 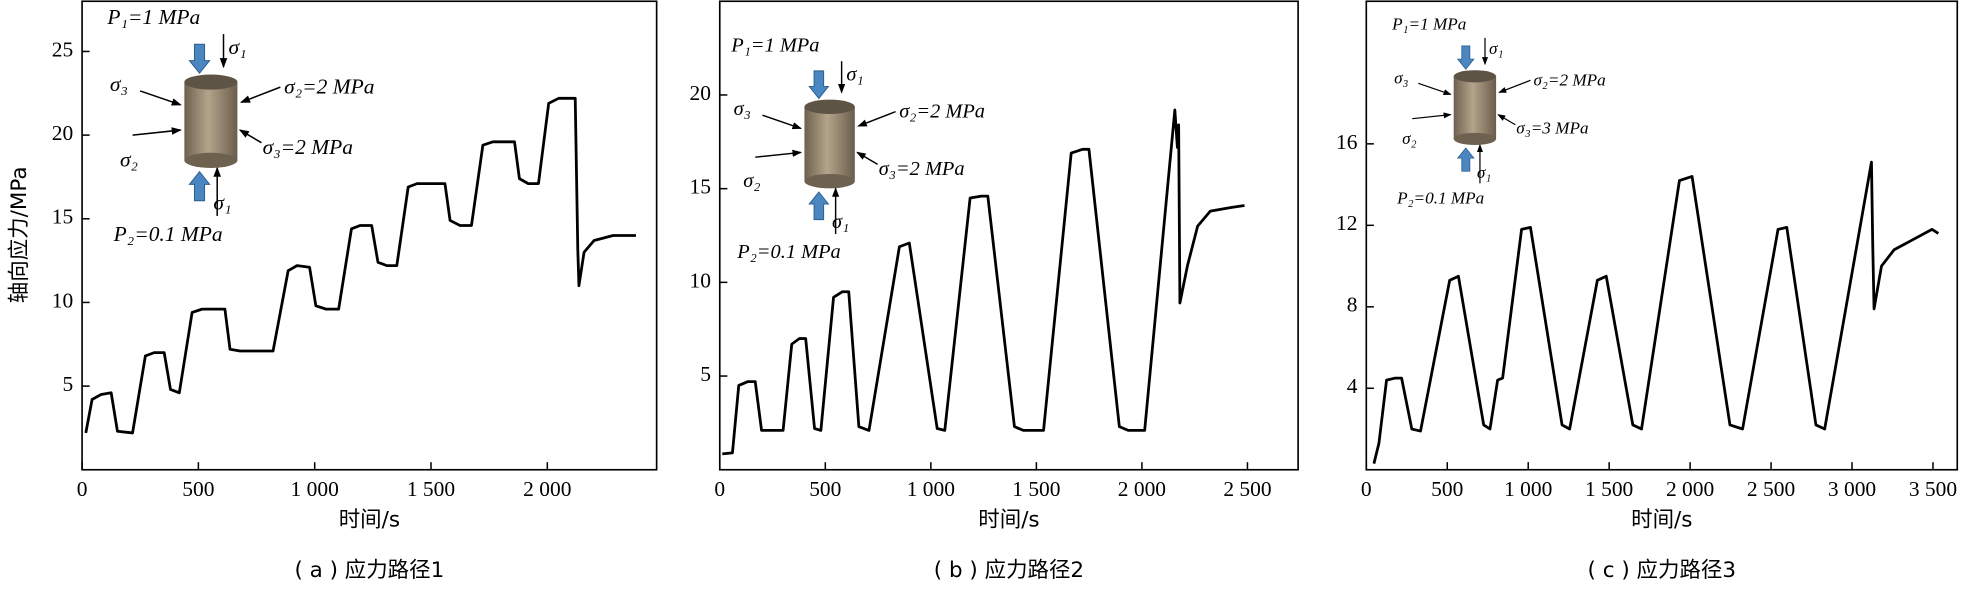 What do you see at coordinates (1656, 312) in the screenshot?
I see `data-line` at bounding box center [1656, 312].